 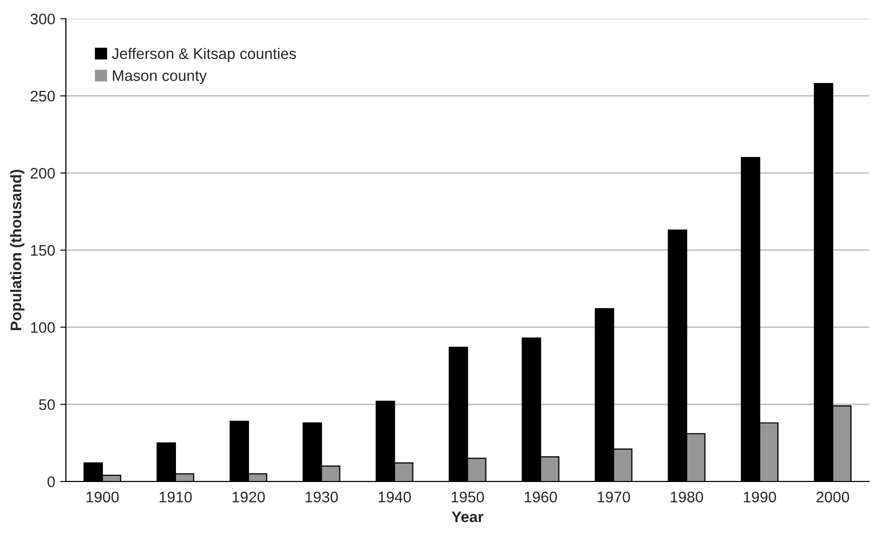 What do you see at coordinates (248, 497) in the screenshot?
I see `x-tick-label: 1920` at bounding box center [248, 497].